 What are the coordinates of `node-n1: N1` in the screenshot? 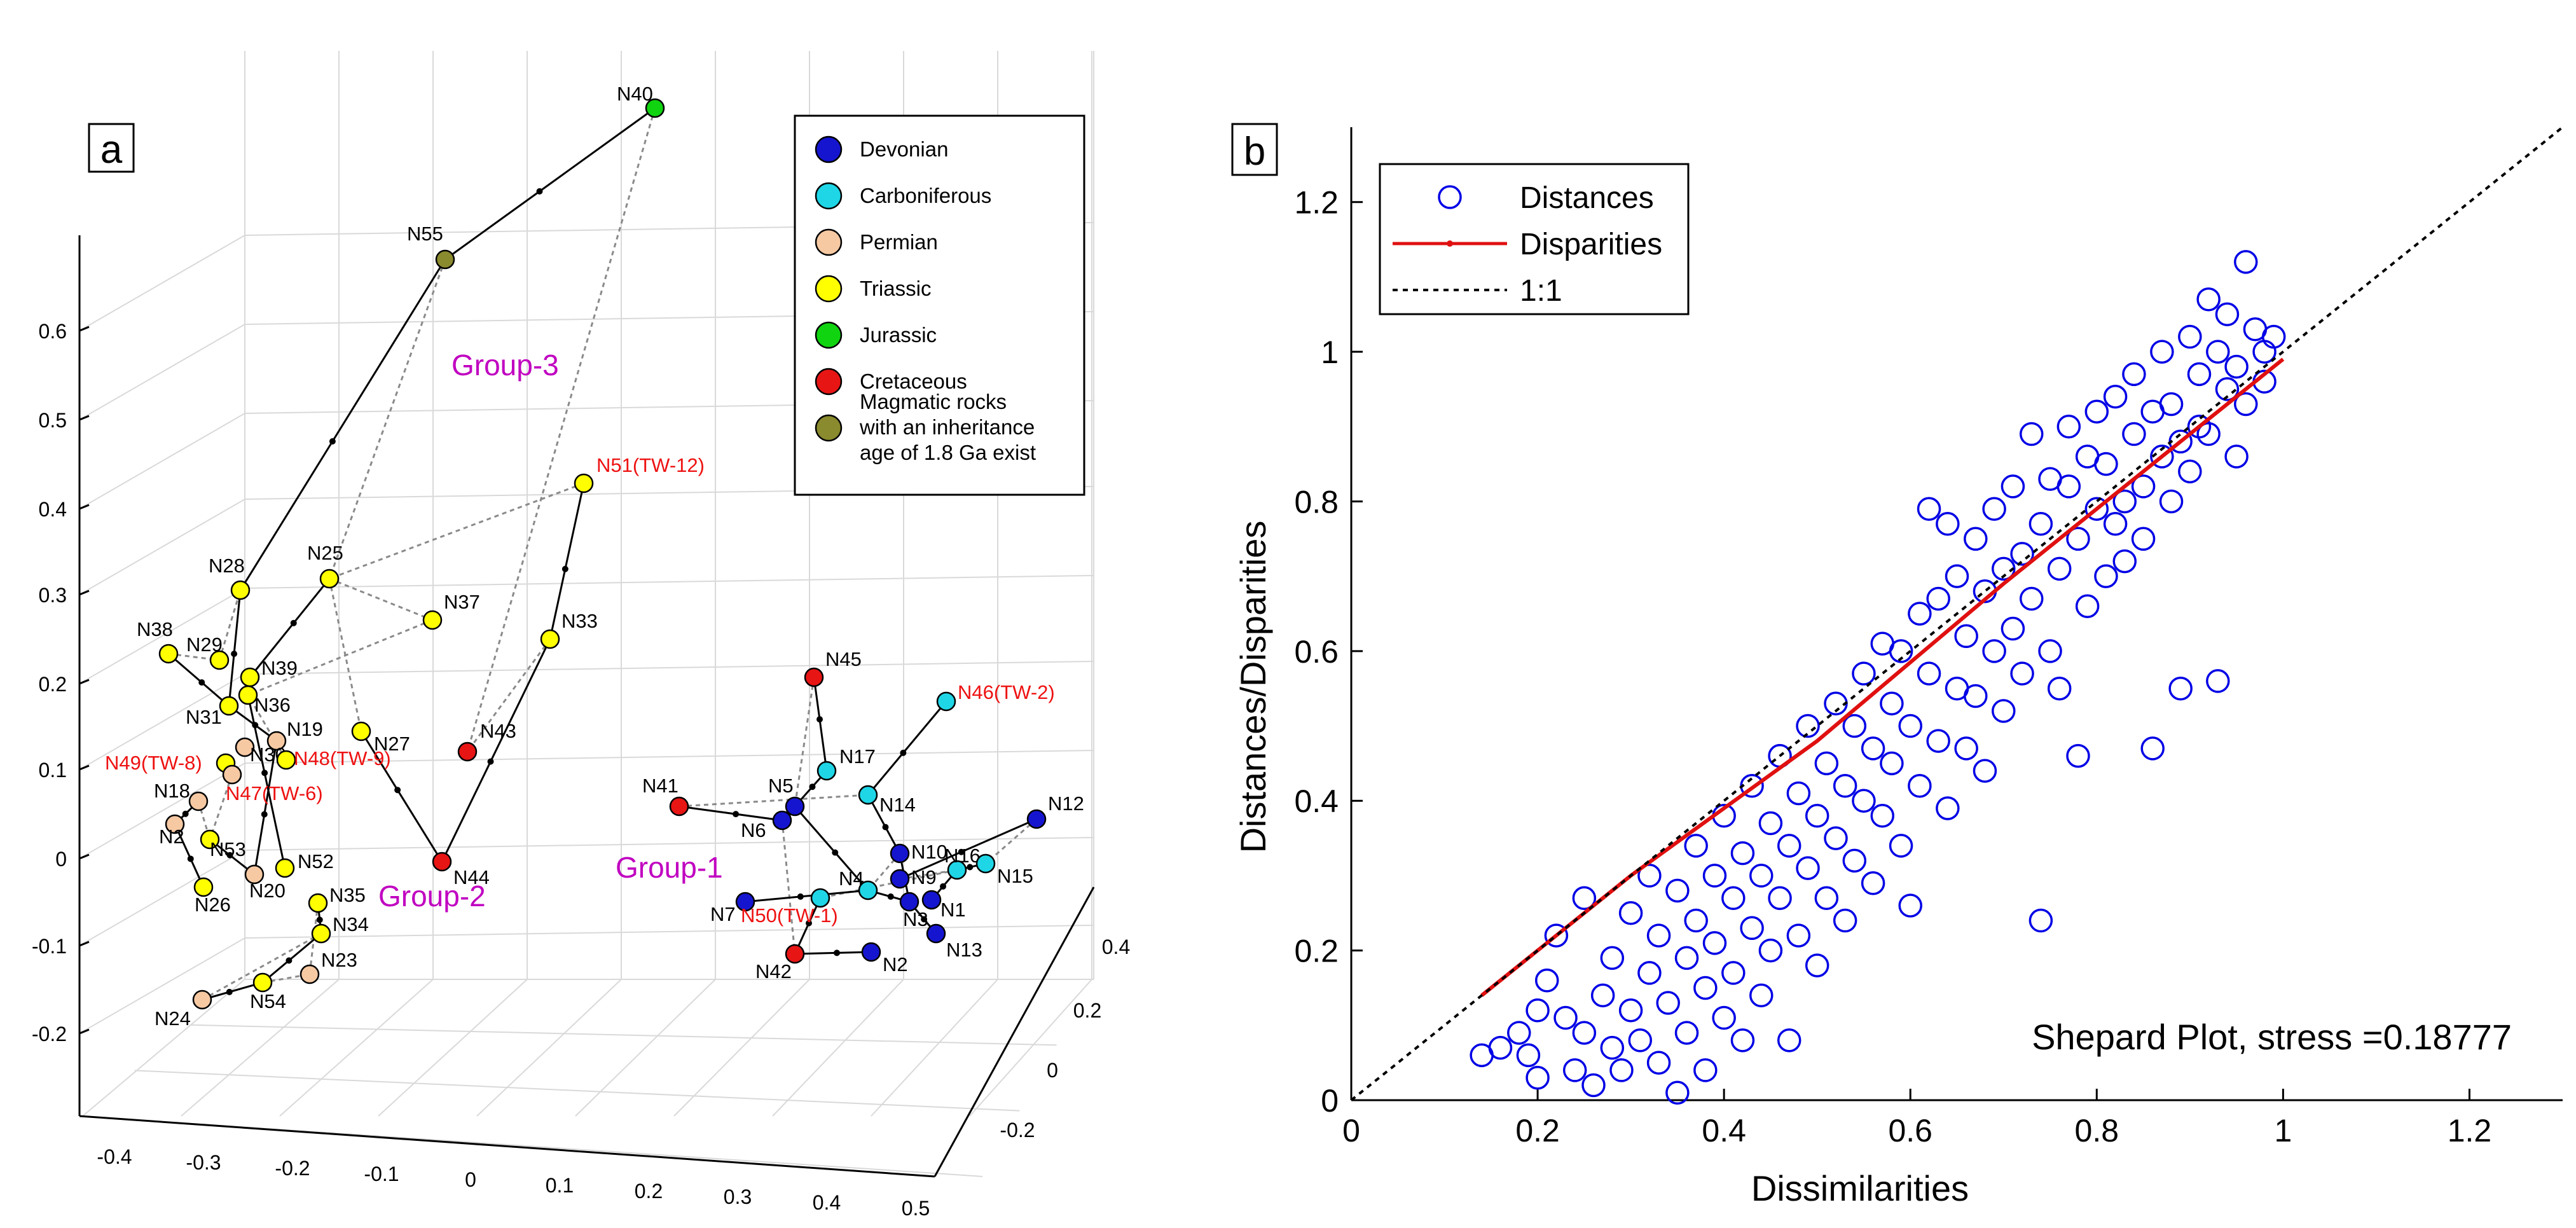 It's located at (943, 905).